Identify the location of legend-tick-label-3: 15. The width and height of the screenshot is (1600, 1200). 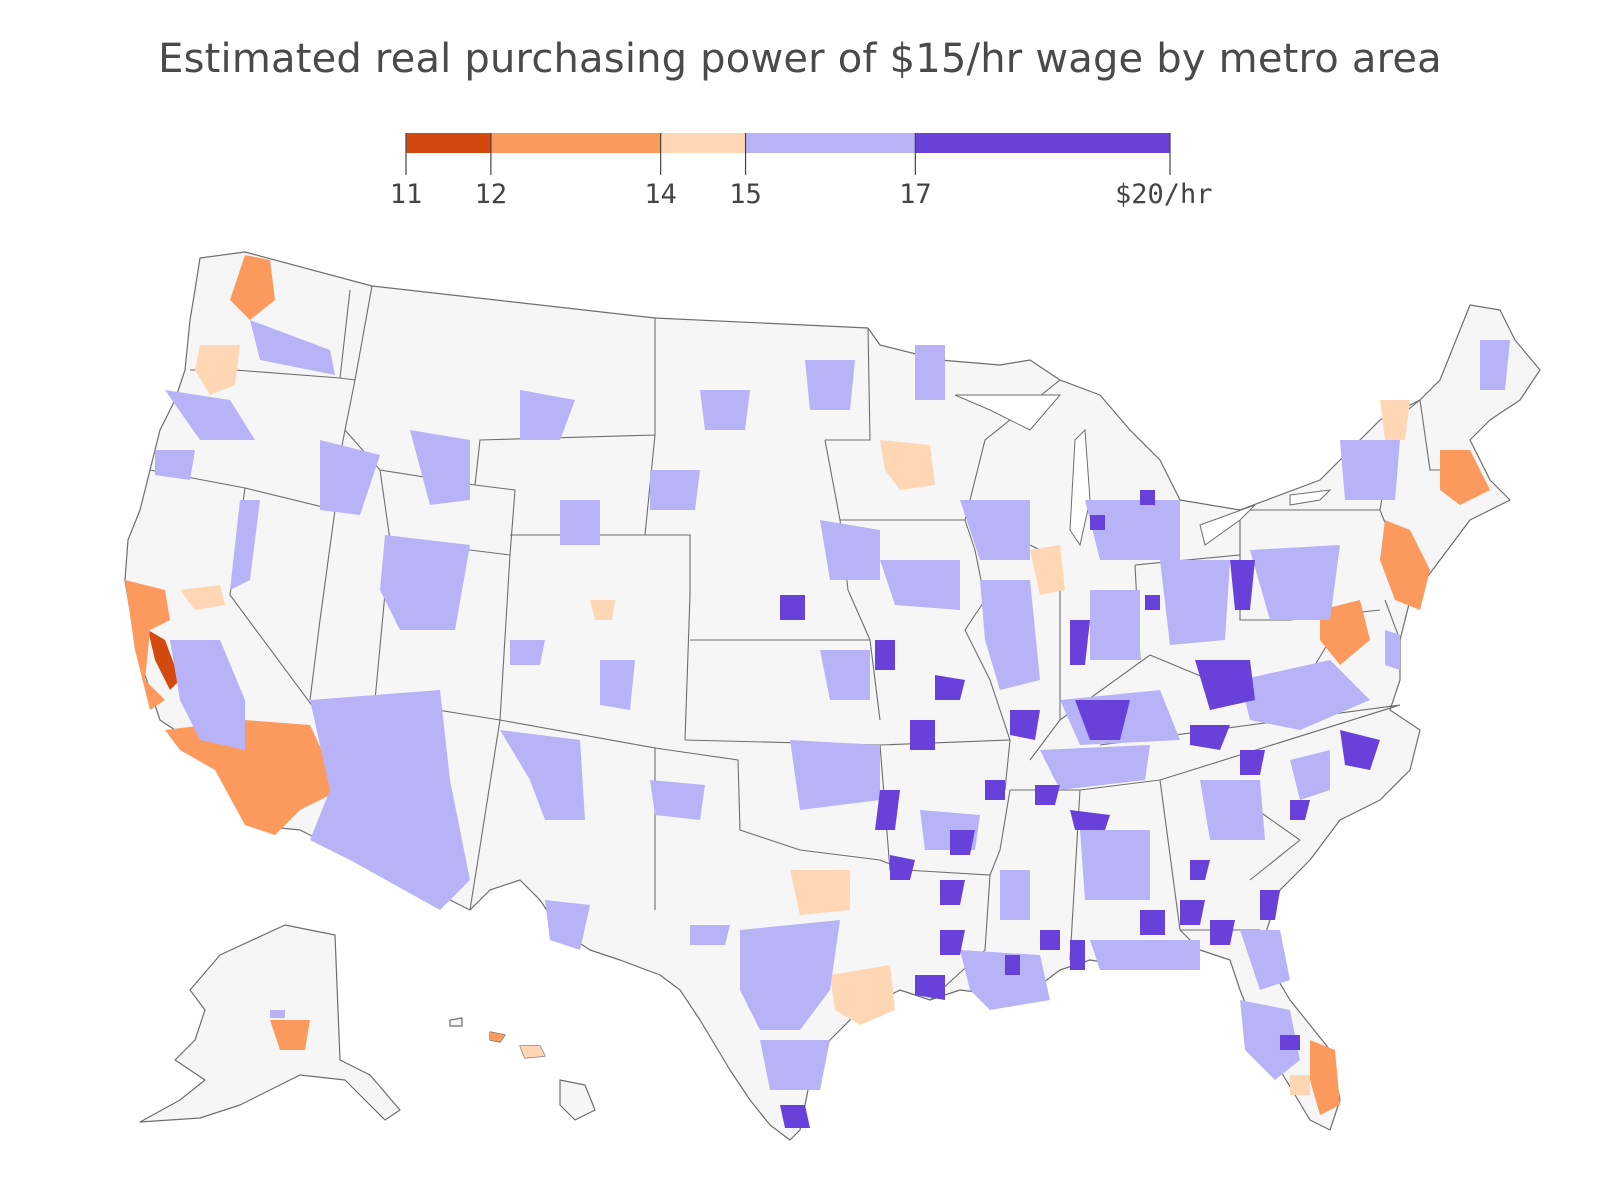
(745, 194).